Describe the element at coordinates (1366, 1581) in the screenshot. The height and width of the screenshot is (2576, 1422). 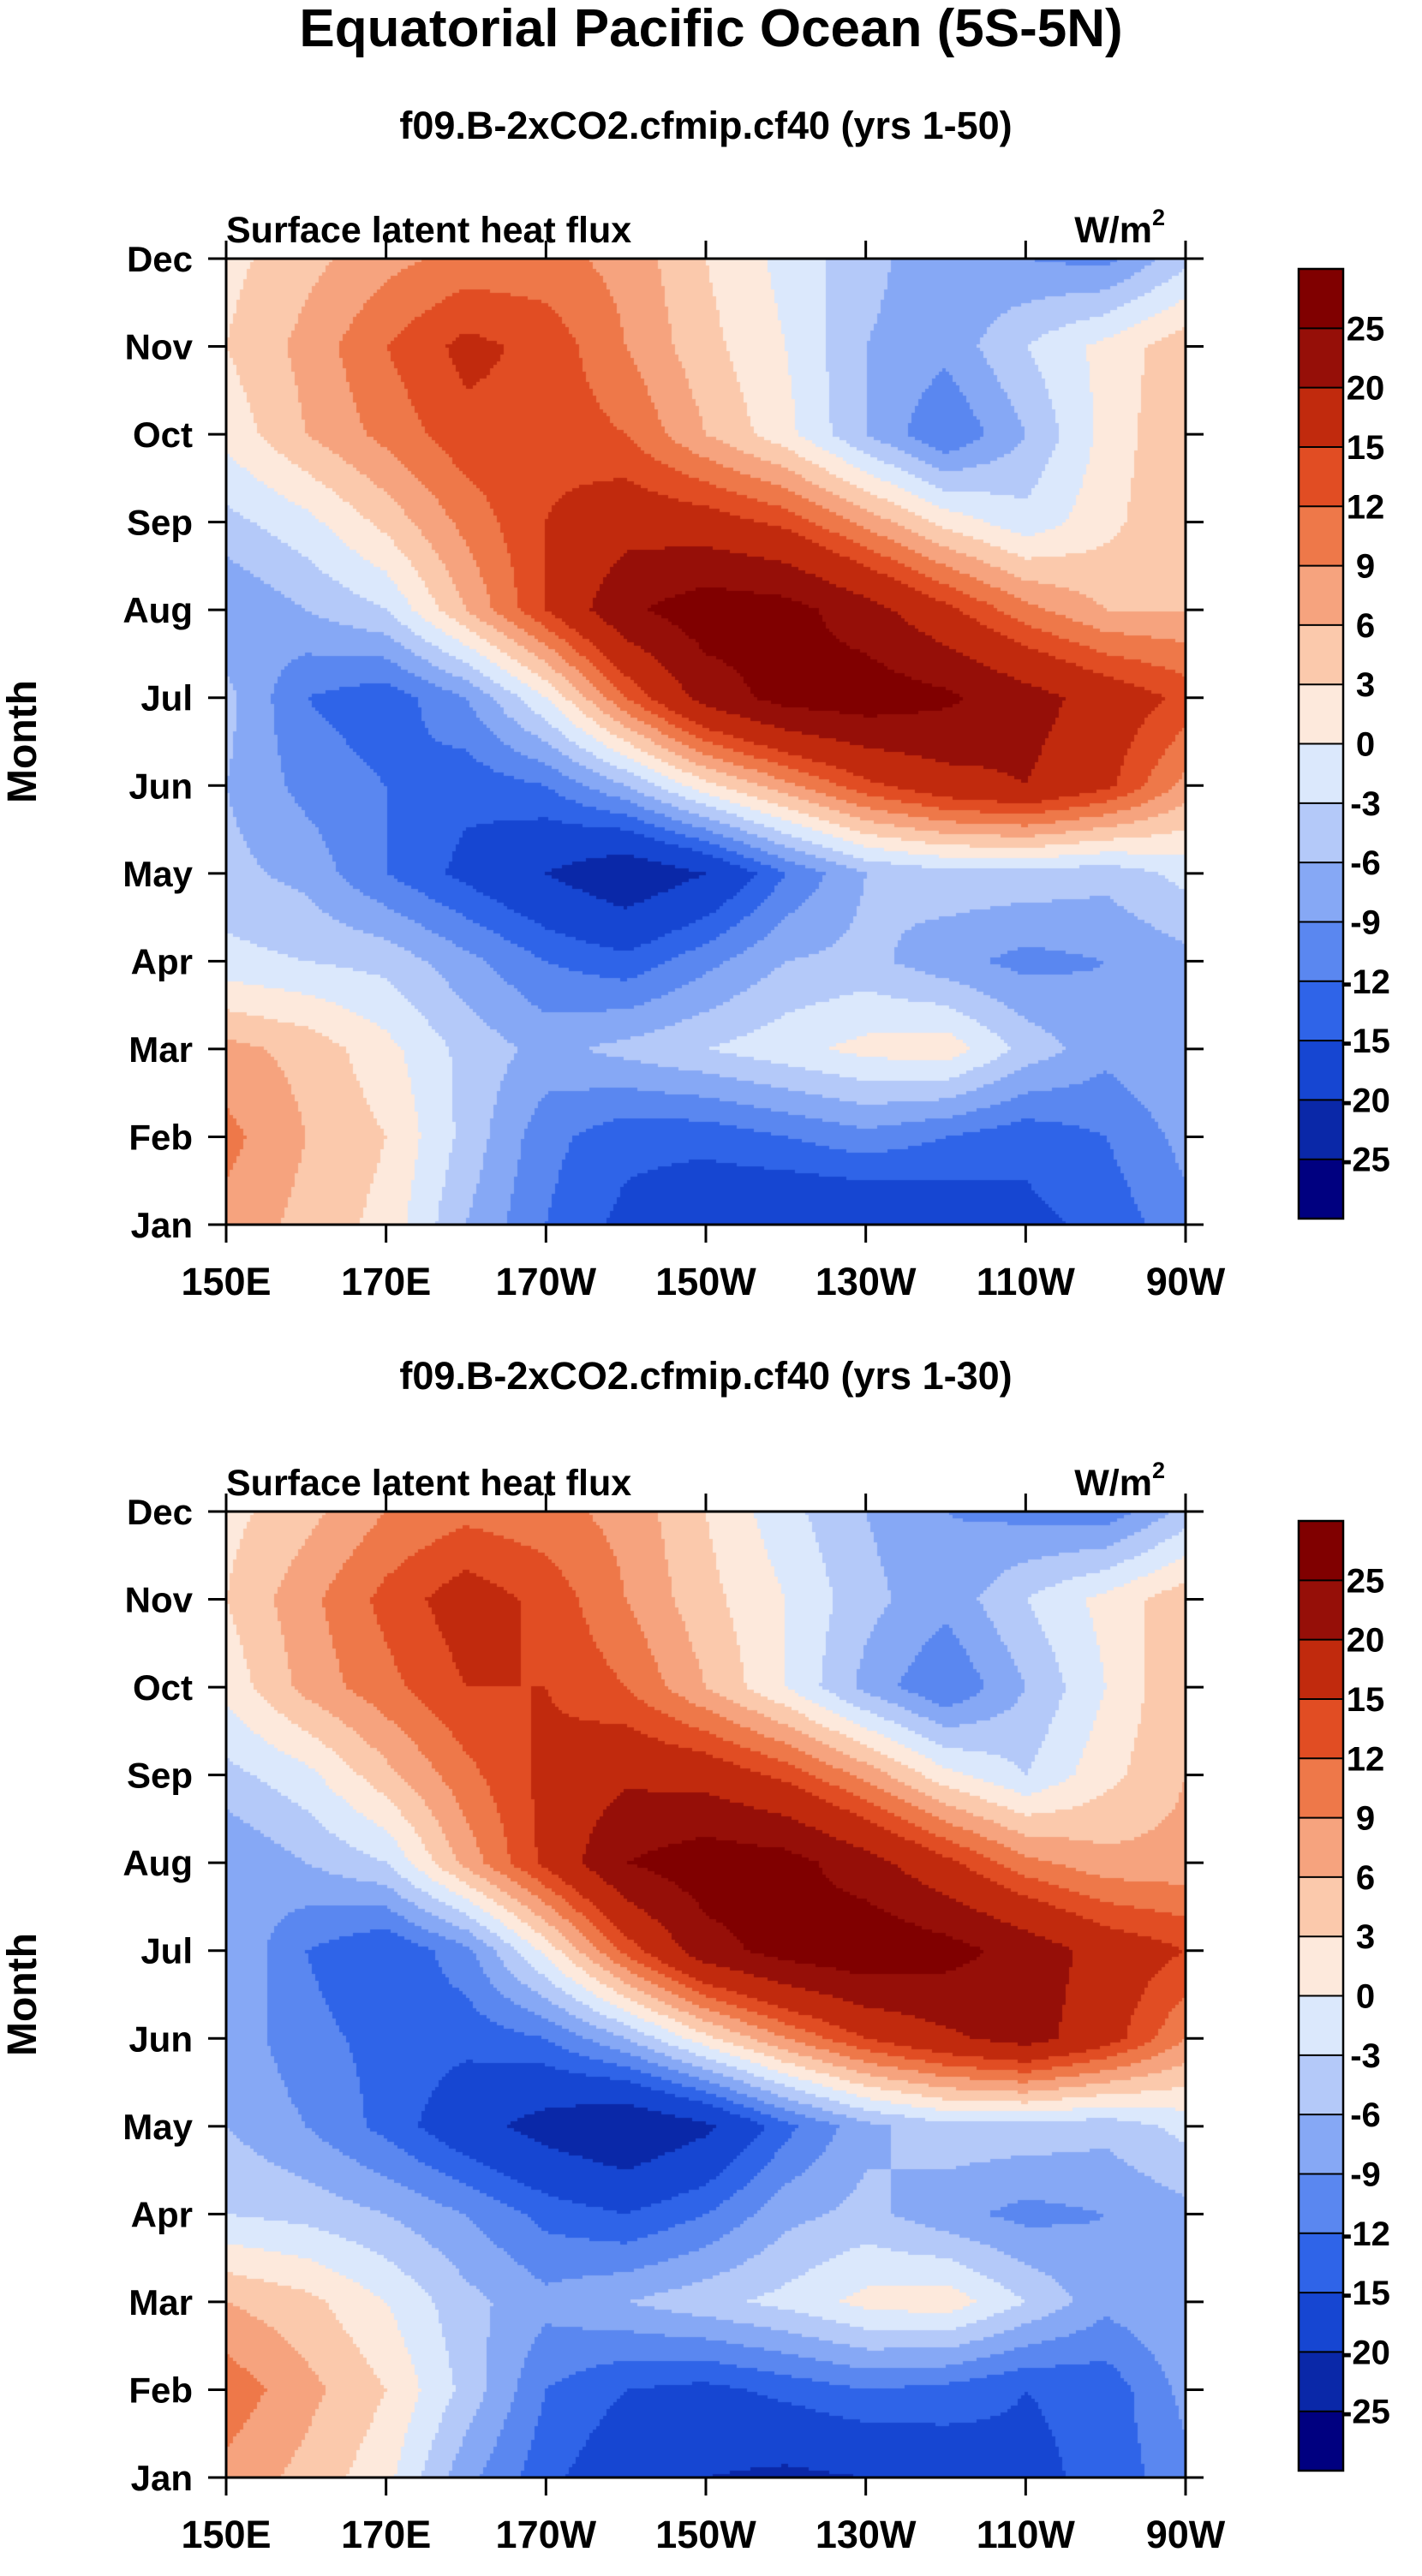
I see `colorbar-label: 25` at that location.